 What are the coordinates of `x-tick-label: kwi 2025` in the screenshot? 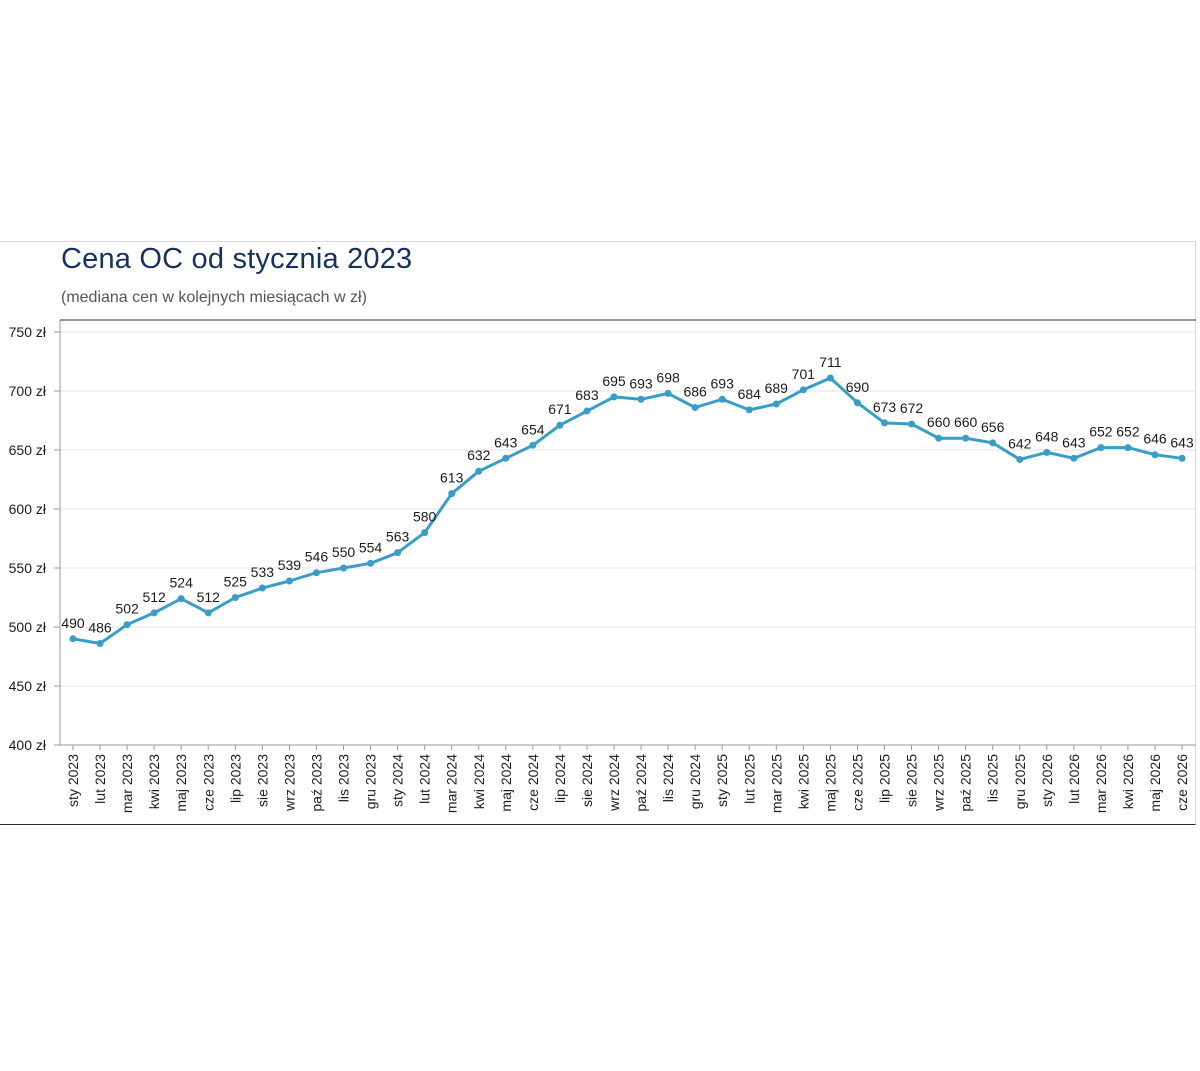 It's located at (803, 781).